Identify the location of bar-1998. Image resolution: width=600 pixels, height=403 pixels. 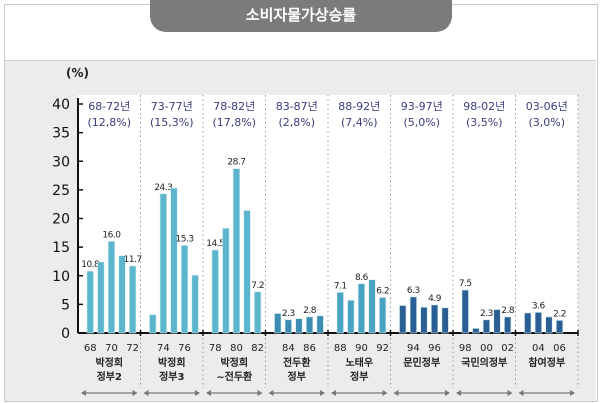
(465, 311).